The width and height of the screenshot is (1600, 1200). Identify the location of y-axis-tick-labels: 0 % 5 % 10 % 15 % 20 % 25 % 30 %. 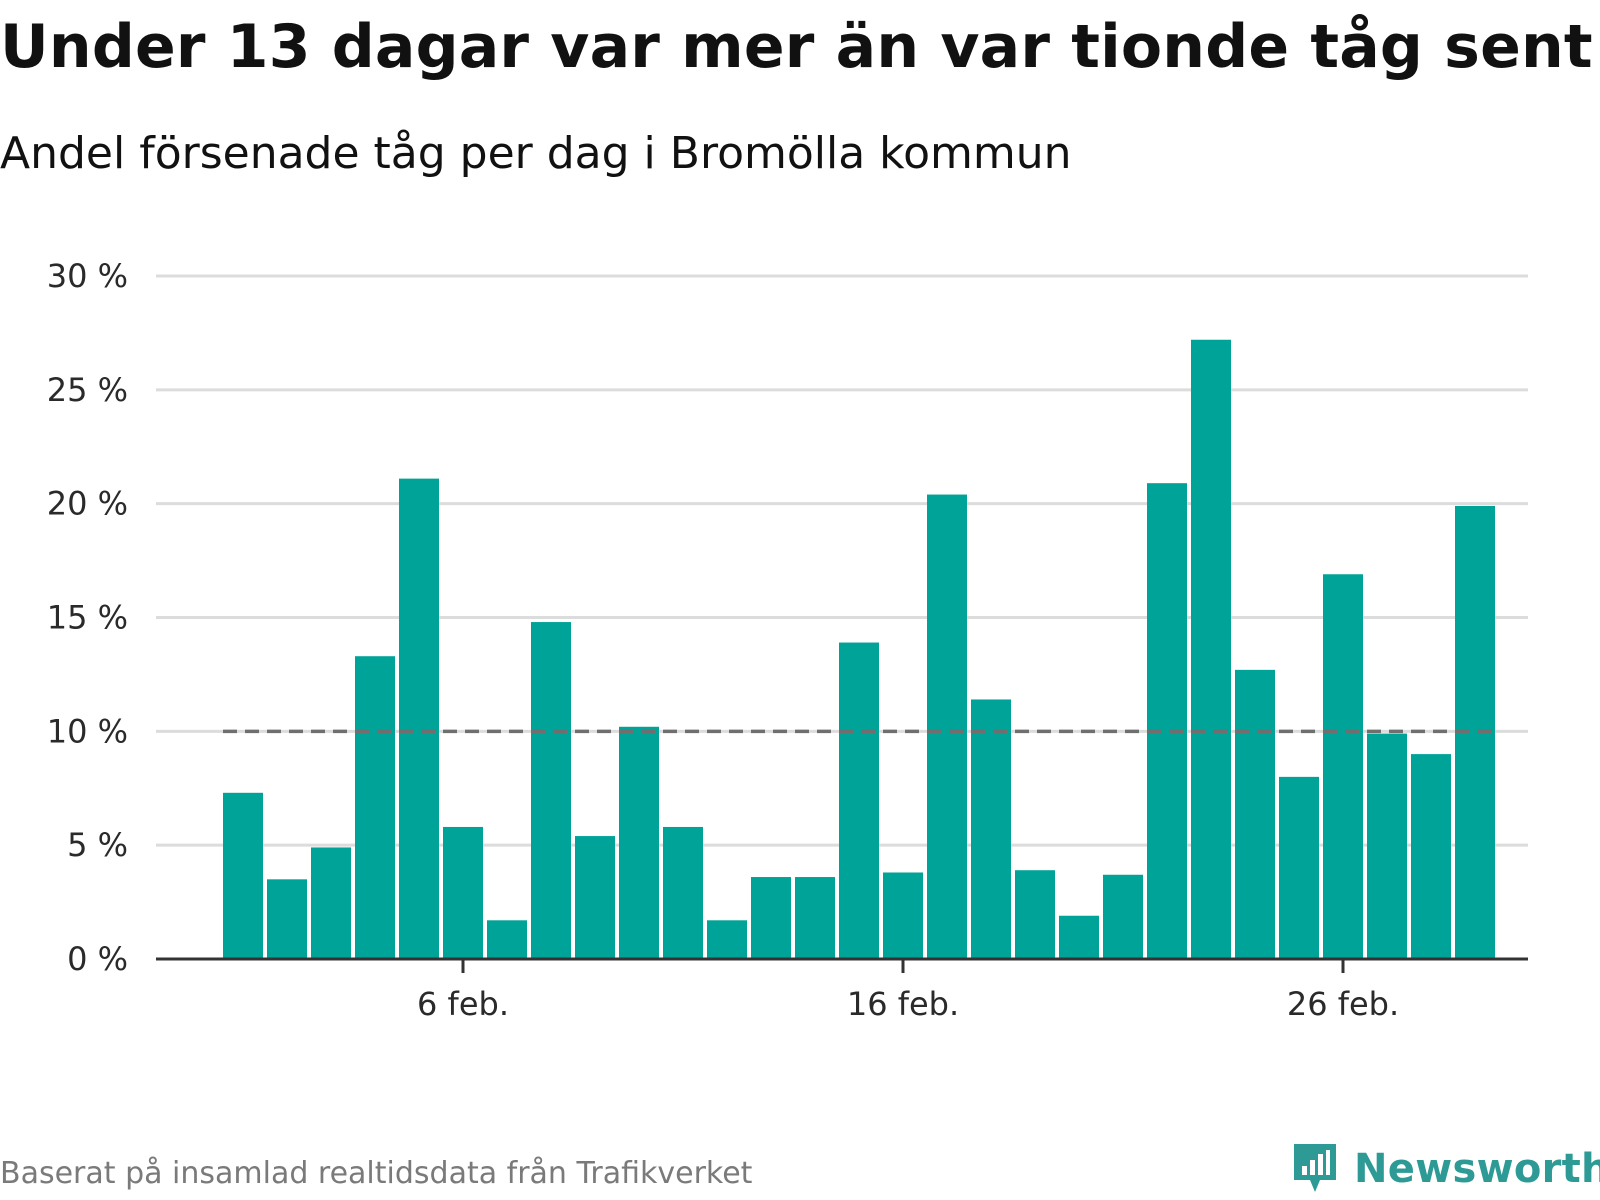
(87, 617).